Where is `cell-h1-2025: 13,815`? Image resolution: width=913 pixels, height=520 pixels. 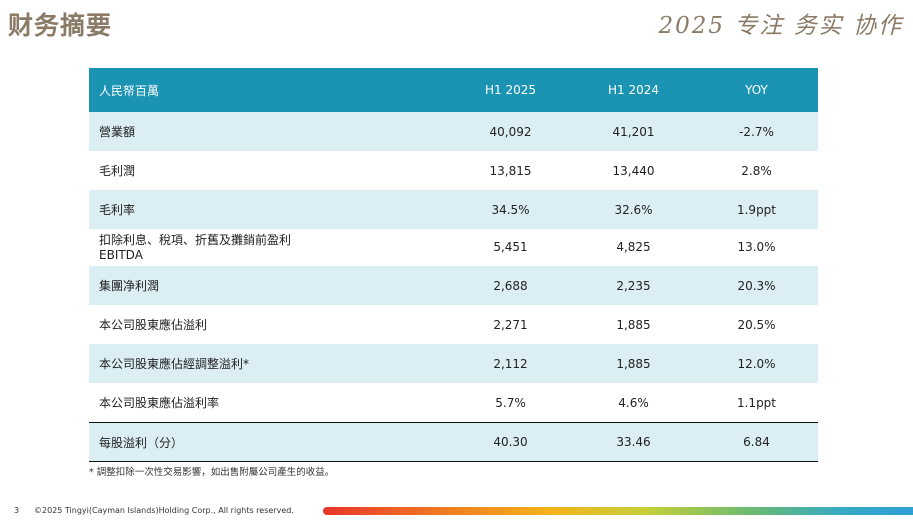 cell-h1-2025: 13,815 is located at coordinates (510, 170).